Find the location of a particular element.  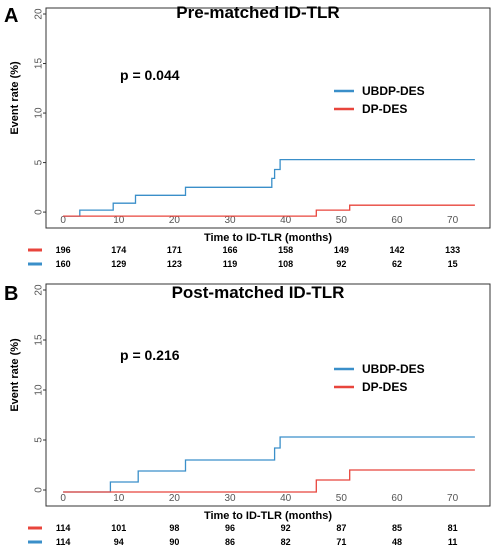

risk-count: 90 is located at coordinates (174, 542).